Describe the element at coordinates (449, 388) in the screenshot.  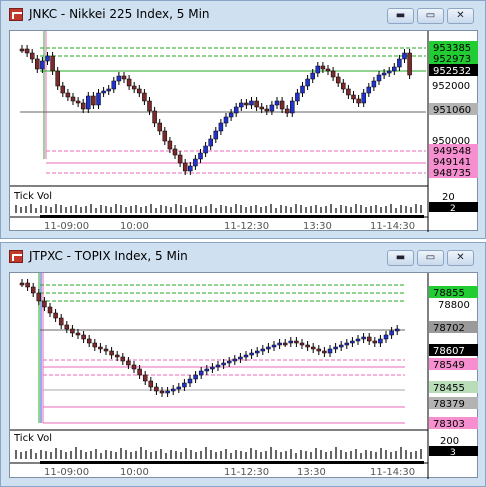
I see `price-tag: 78455` at that location.